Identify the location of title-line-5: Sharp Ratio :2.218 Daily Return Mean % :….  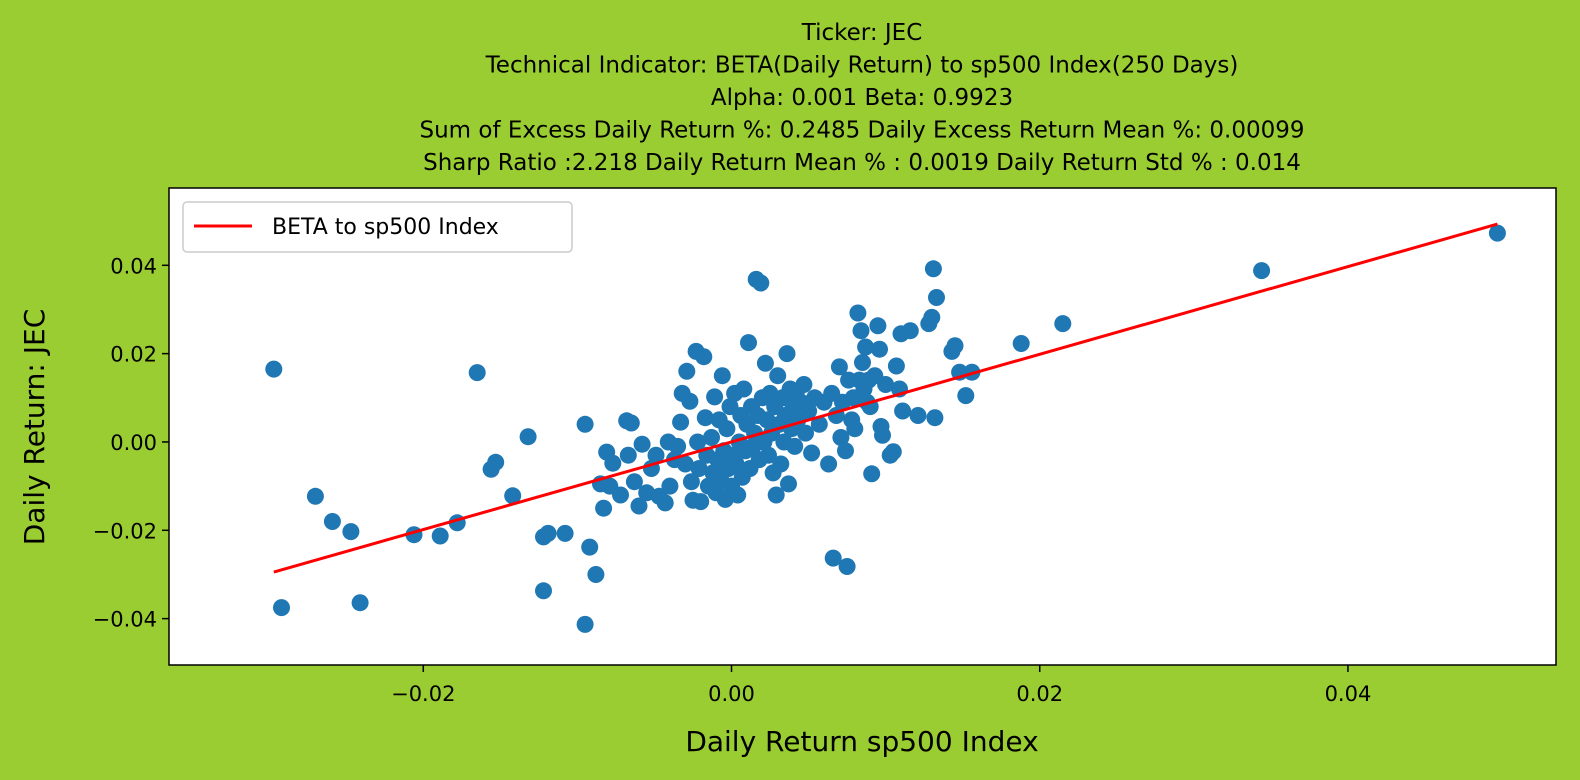
(862, 163).